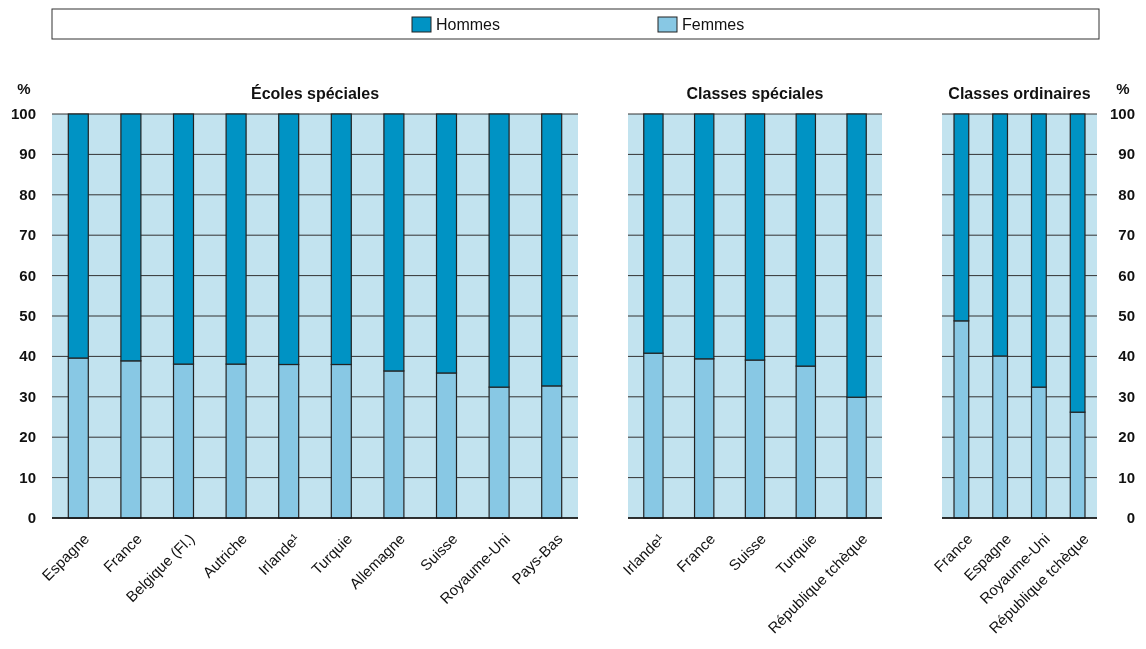 This screenshot has width=1146, height=649. What do you see at coordinates (1126, 154) in the screenshot?
I see `y2-tick-label: 90` at bounding box center [1126, 154].